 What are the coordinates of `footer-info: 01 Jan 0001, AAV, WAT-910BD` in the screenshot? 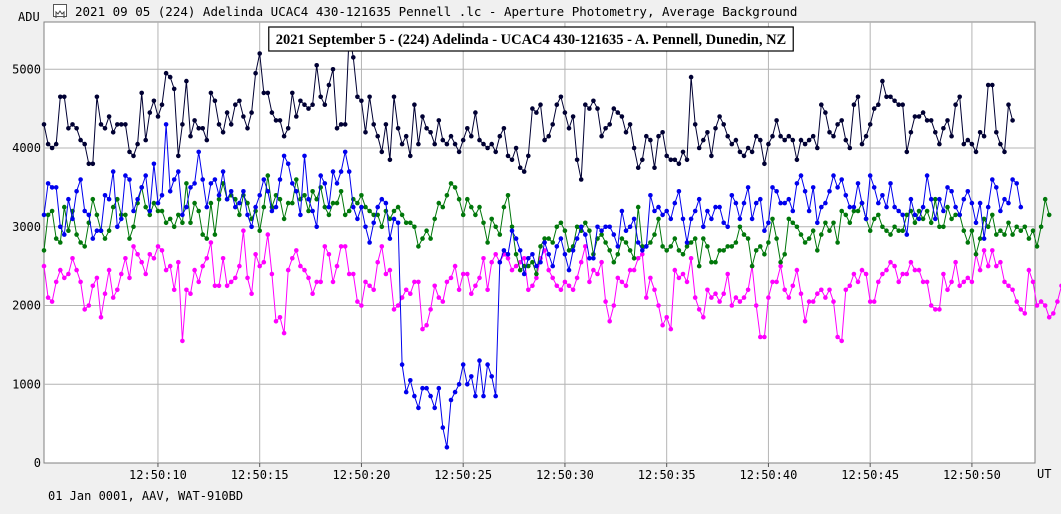 It's located at (146, 496).